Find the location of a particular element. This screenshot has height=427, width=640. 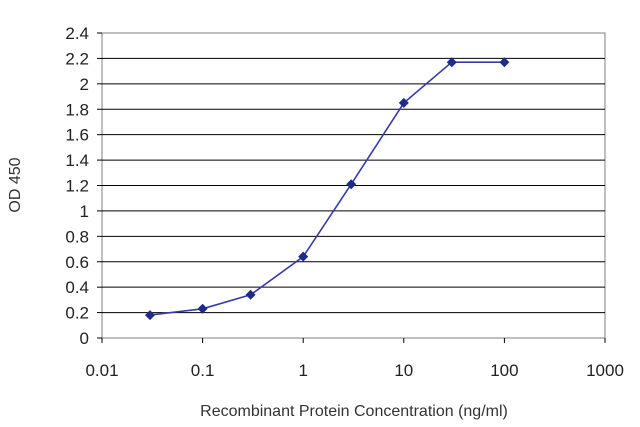

x-tick-label: 100 is located at coordinates (504, 370).